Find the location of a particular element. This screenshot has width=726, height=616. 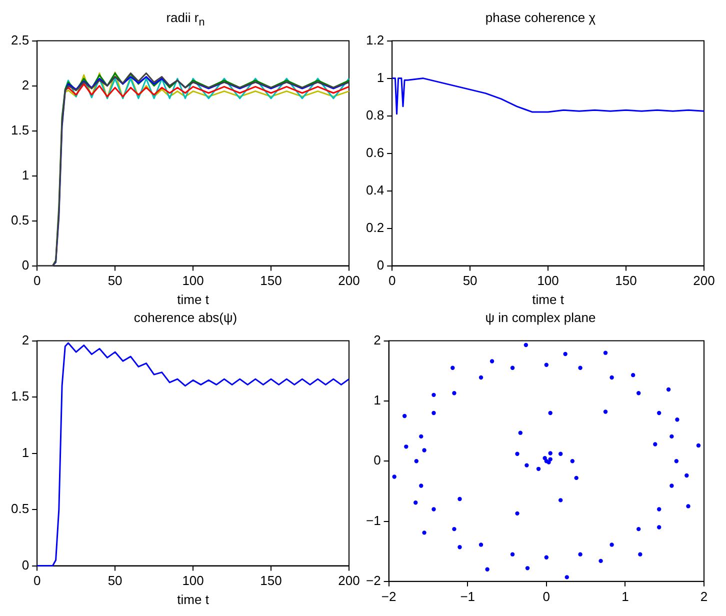

chart-title: radii r$_{n}$ is located at coordinates (185, 19).